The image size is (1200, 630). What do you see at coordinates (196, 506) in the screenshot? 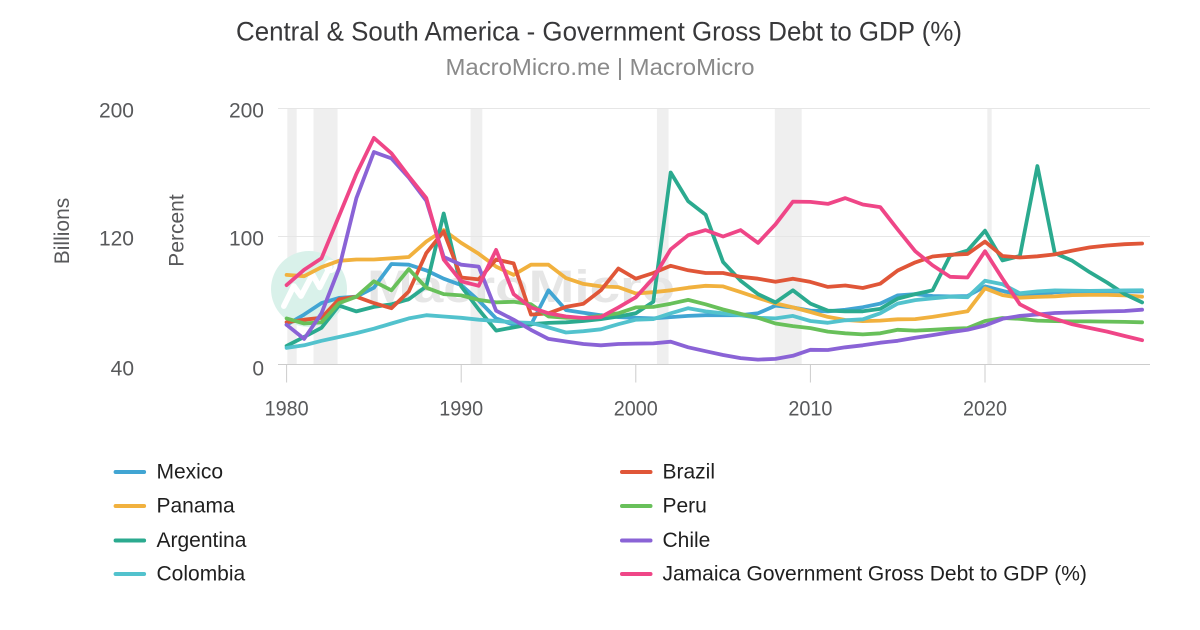
I see `svg-text: Panama` at bounding box center [196, 506].